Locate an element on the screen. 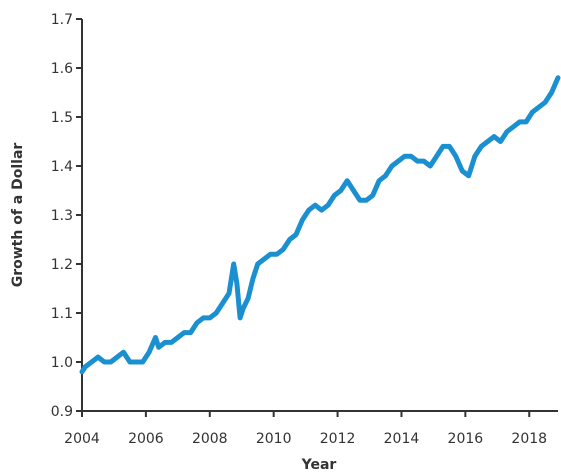  y-tick-label: 1.2 is located at coordinates (62, 265).